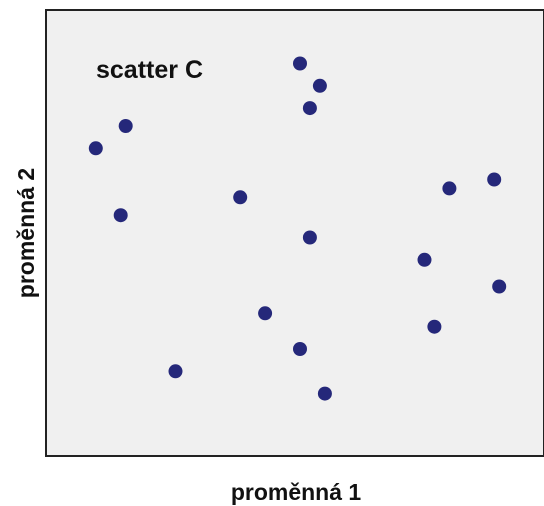 The height and width of the screenshot is (506, 544). Describe the element at coordinates (296, 492) in the screenshot. I see `x-axis-label: proměnná 1` at that location.